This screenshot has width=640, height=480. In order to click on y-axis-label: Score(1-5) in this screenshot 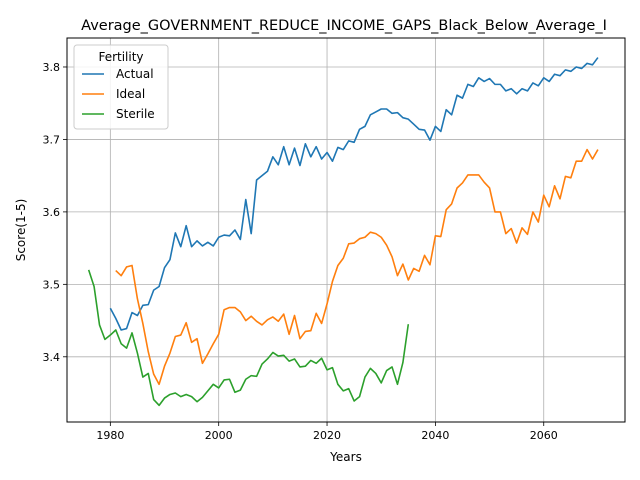, I will do `click(21, 230)`.